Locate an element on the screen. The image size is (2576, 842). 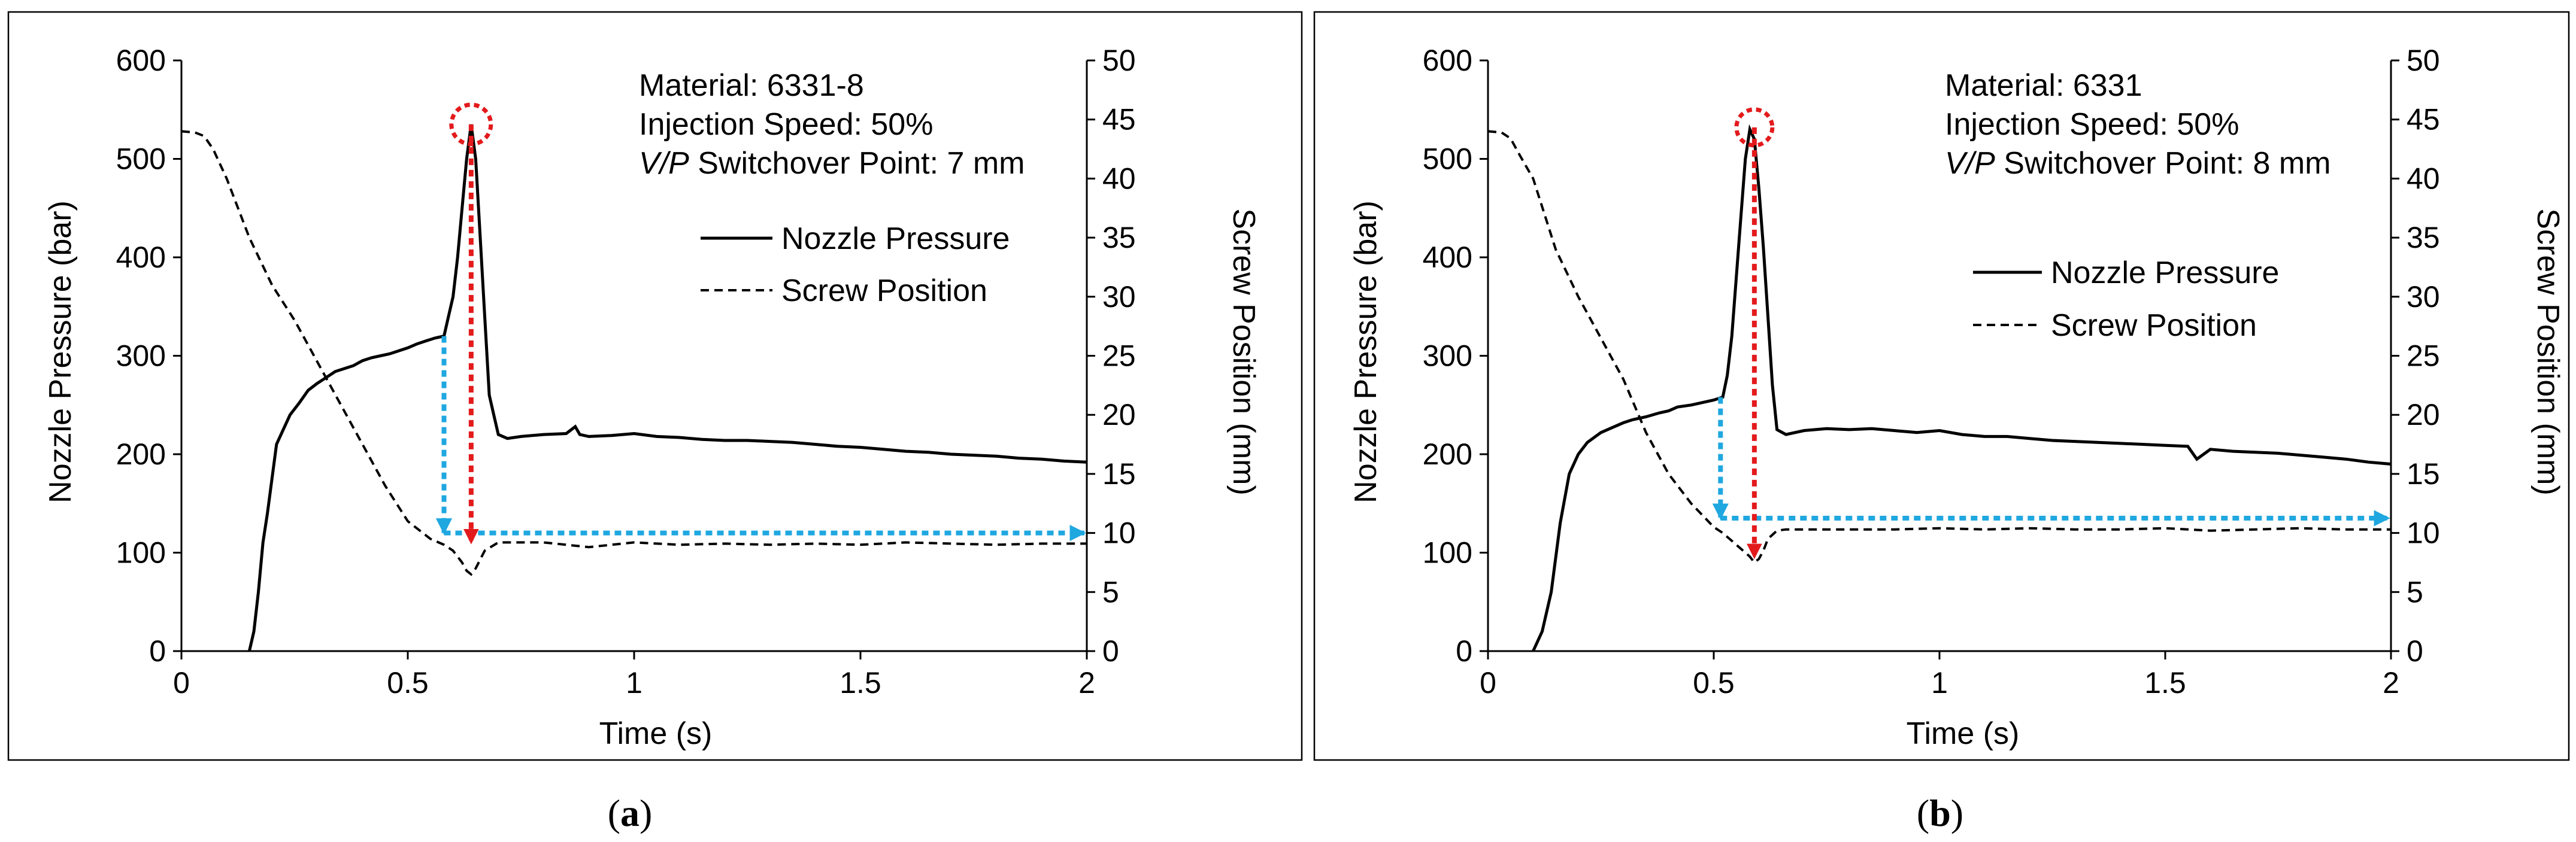
info-switchover-text: Switchover Point: 8 mm is located at coordinates (2167, 163).